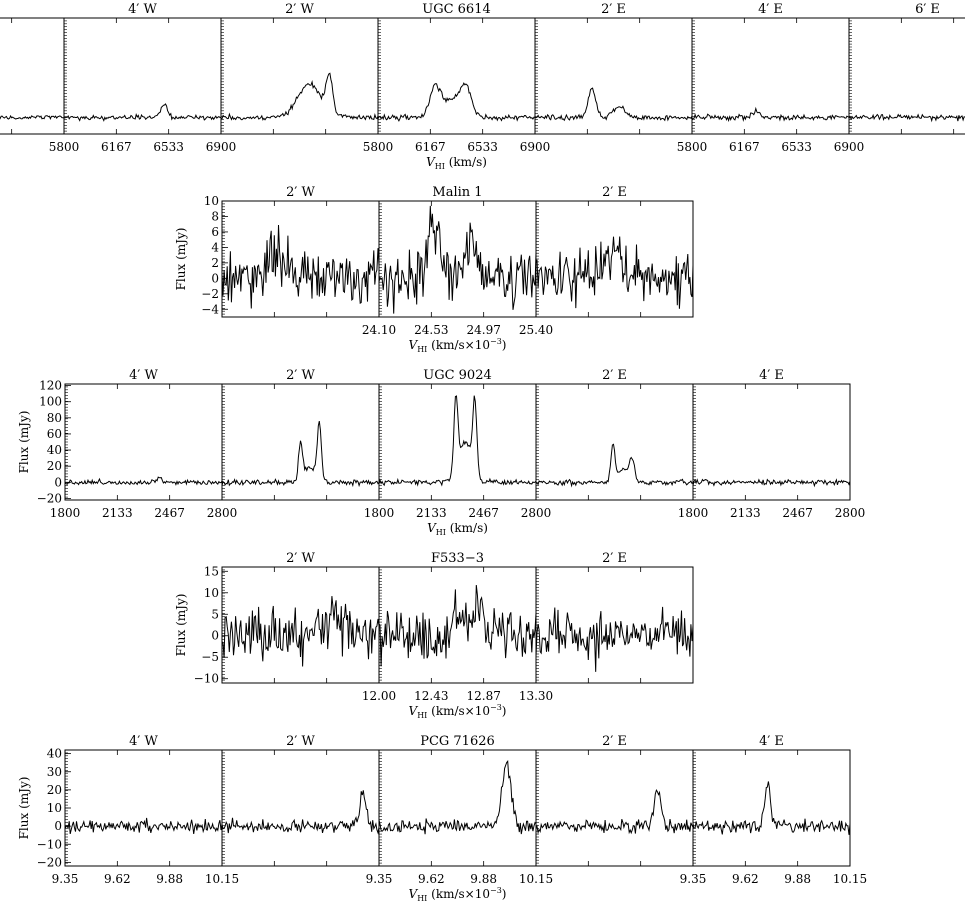 The width and height of the screenshot is (965, 901). Describe the element at coordinates (215, 247) in the screenshot. I see `y-tick-label: 4` at that location.